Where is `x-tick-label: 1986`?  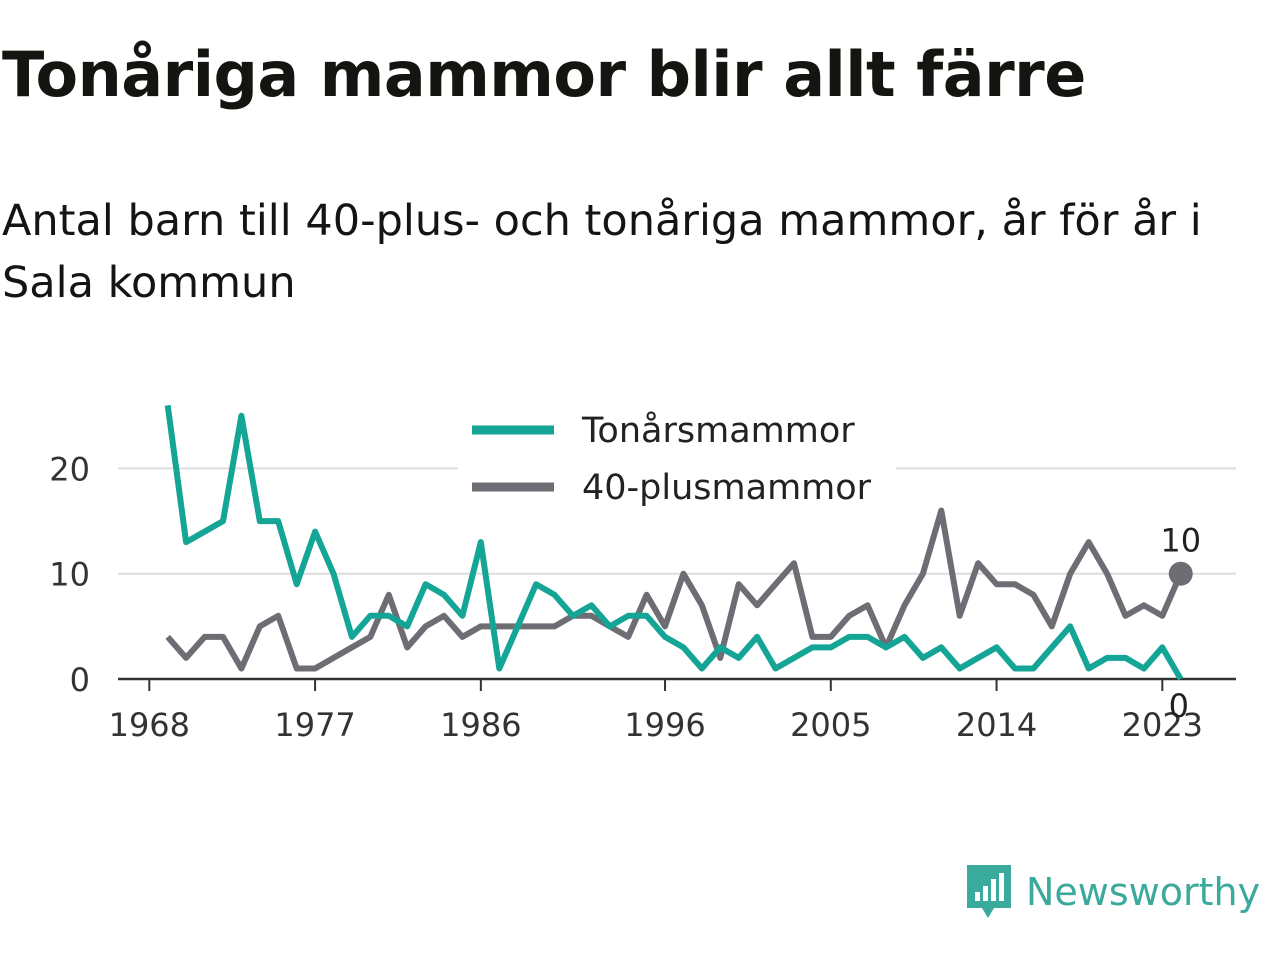
x-tick-label: 1986 is located at coordinates (480, 725).